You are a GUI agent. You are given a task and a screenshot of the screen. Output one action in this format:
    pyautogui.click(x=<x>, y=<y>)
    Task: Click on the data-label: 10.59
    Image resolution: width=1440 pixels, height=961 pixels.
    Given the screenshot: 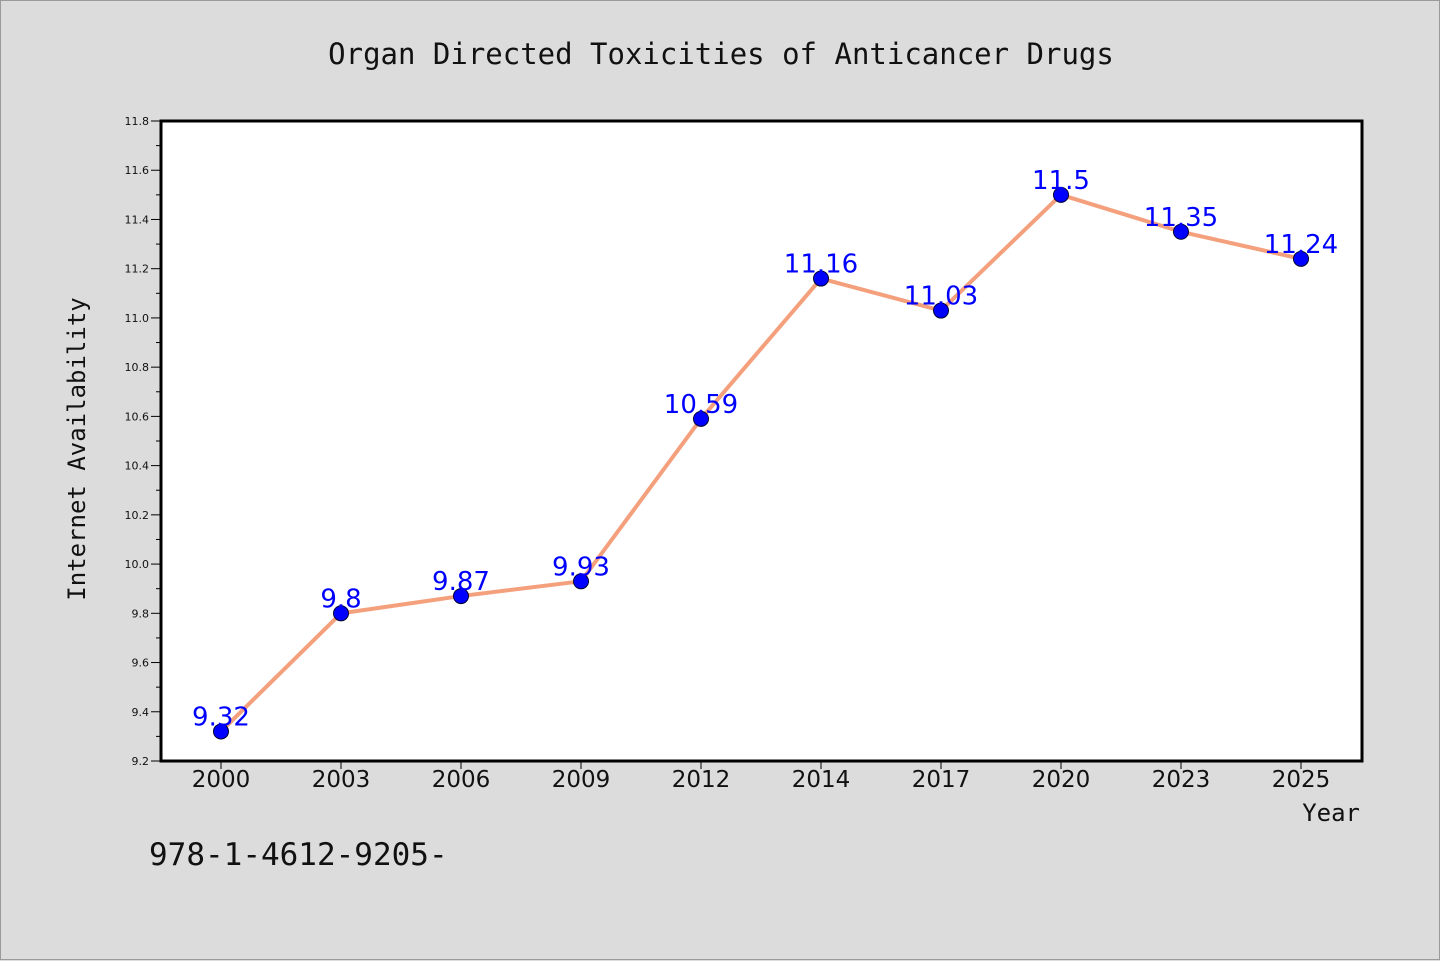 What is the action you would take?
    pyautogui.click(x=701, y=405)
    